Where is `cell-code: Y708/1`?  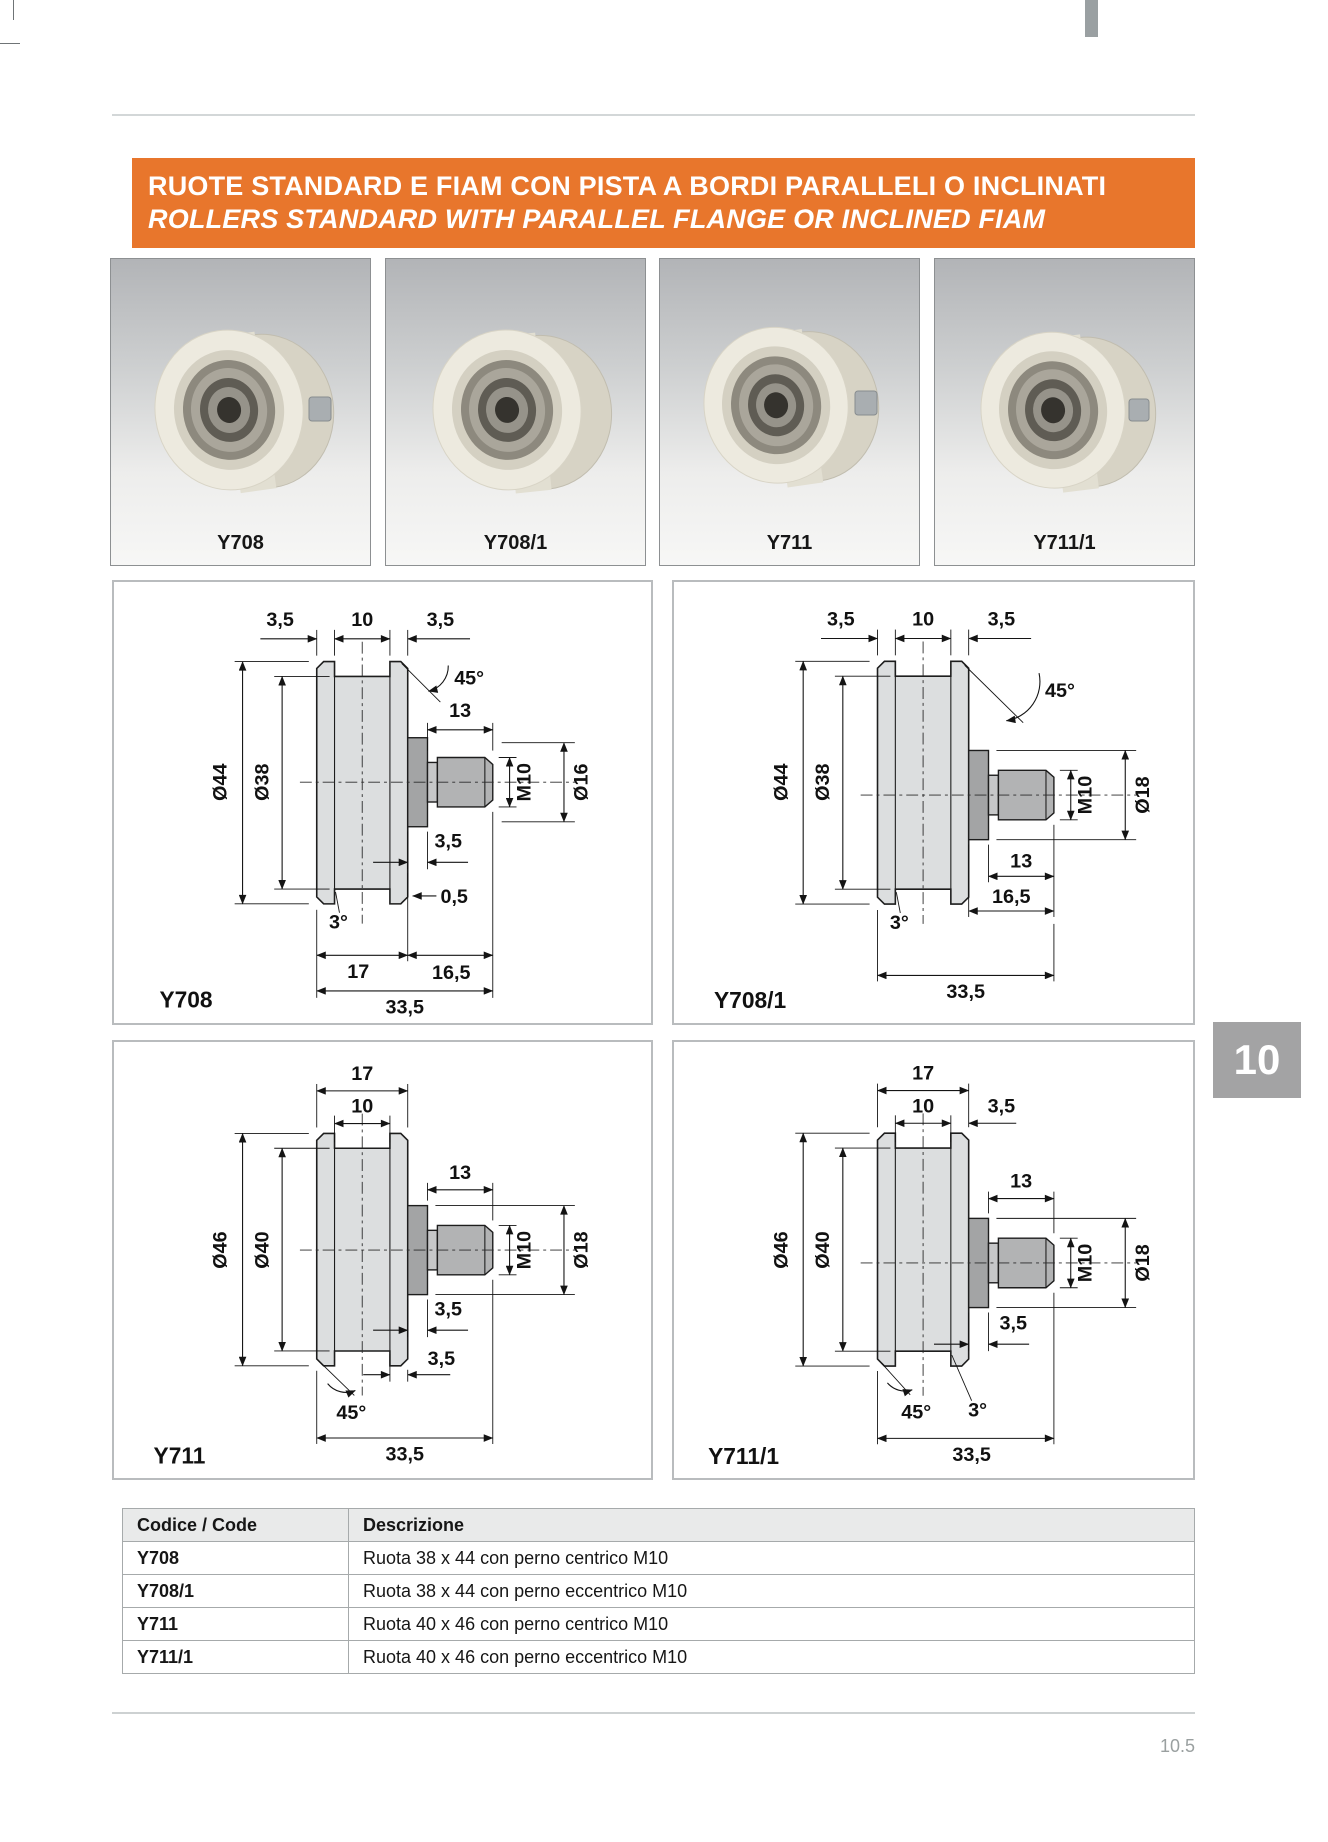
cell-code: Y708/1 is located at coordinates (235, 1591).